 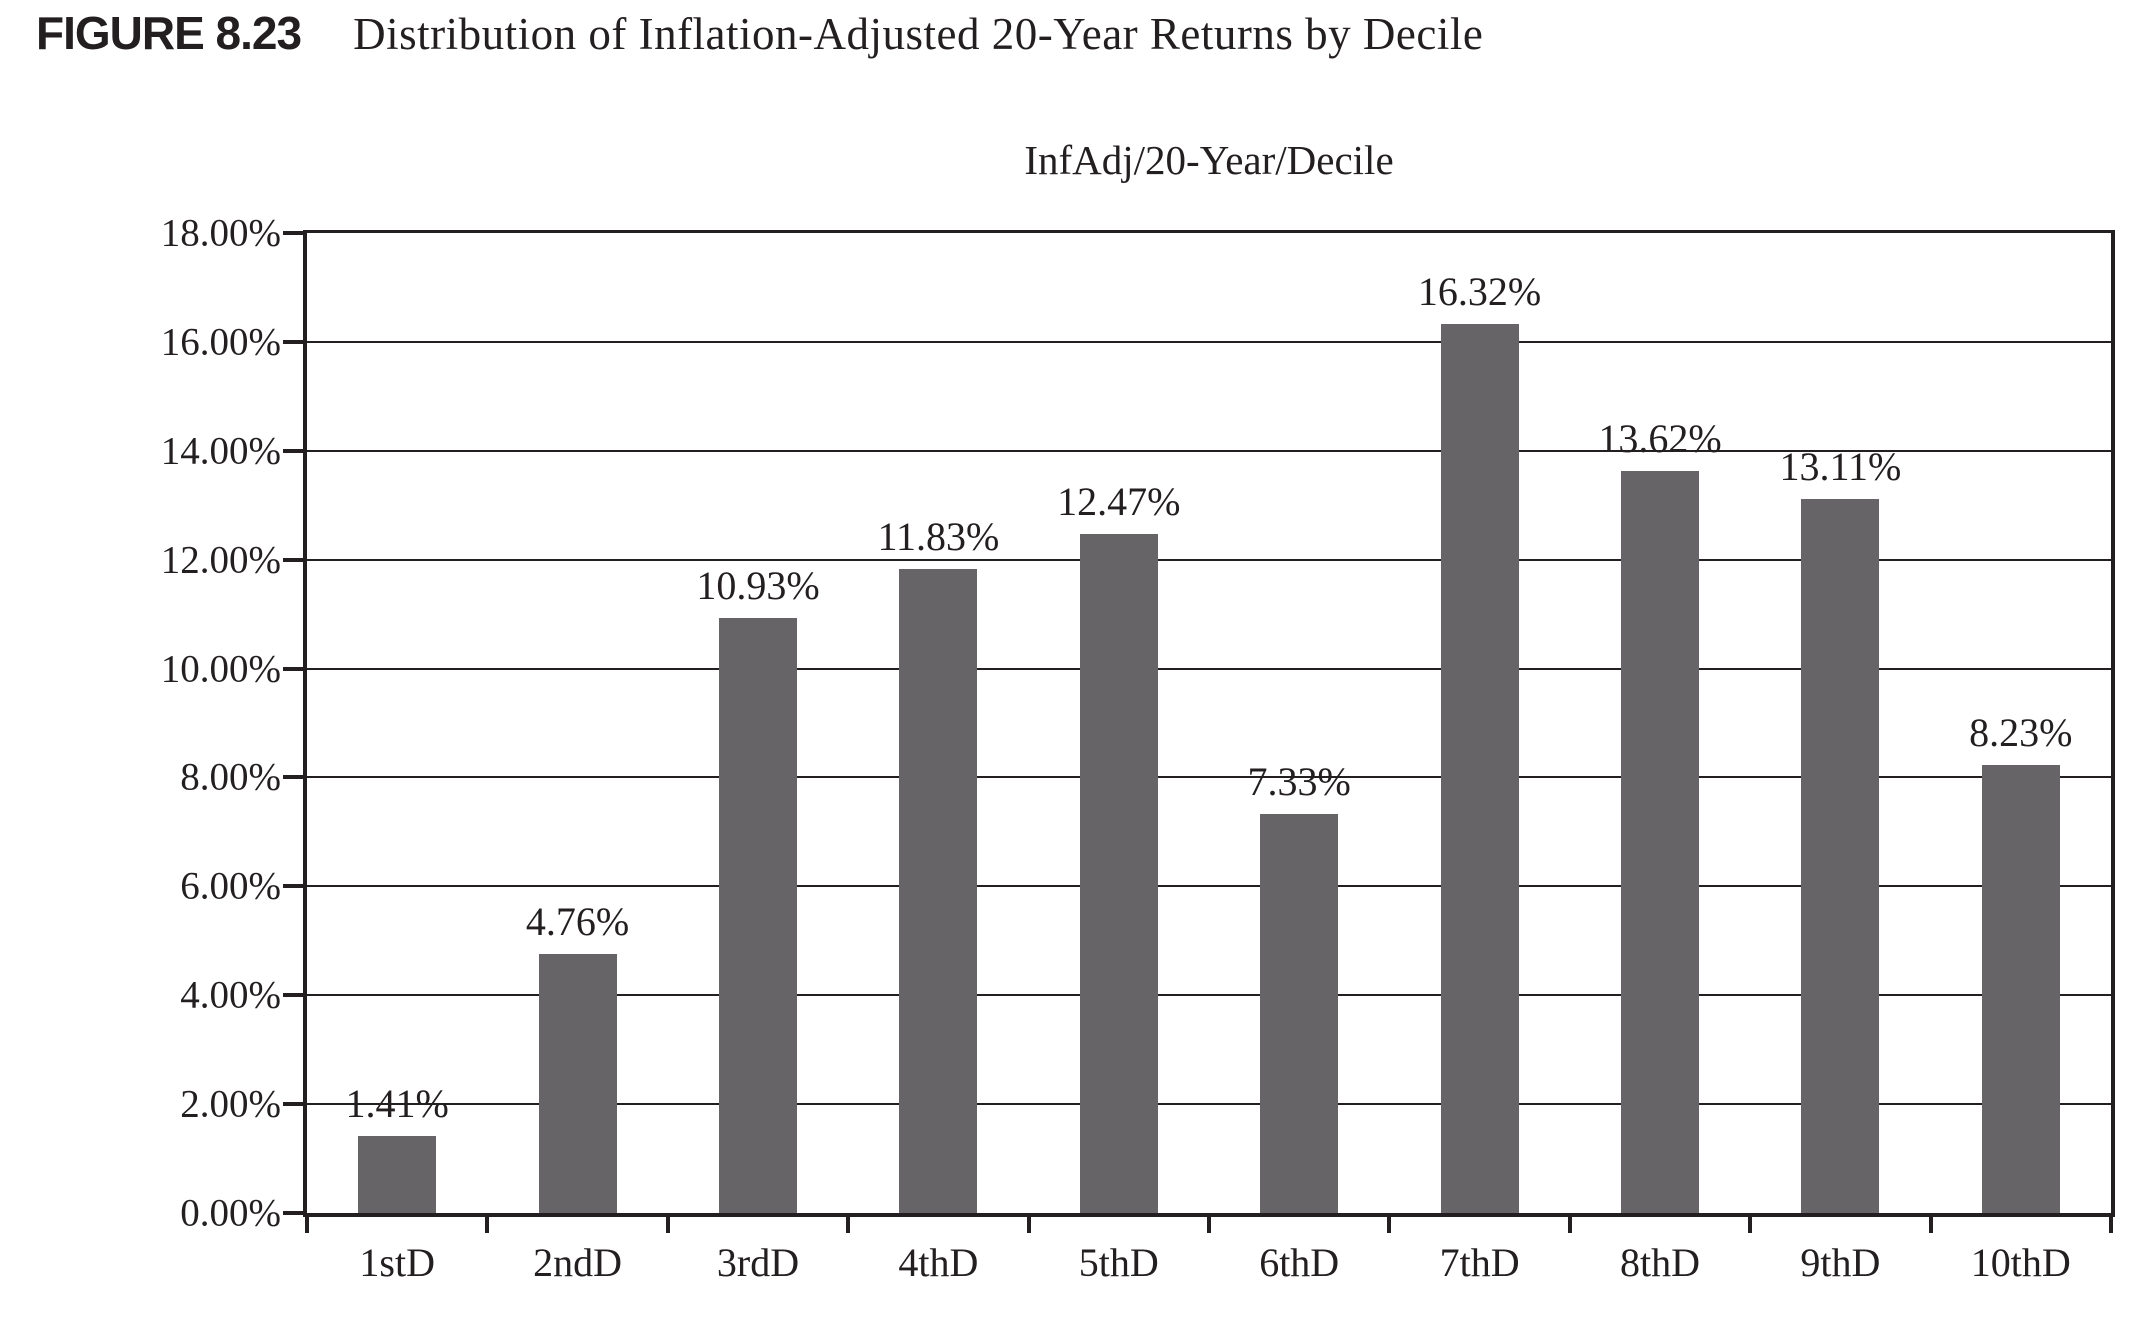 What do you see at coordinates (397, 1174) in the screenshot?
I see `bar-1stD` at bounding box center [397, 1174].